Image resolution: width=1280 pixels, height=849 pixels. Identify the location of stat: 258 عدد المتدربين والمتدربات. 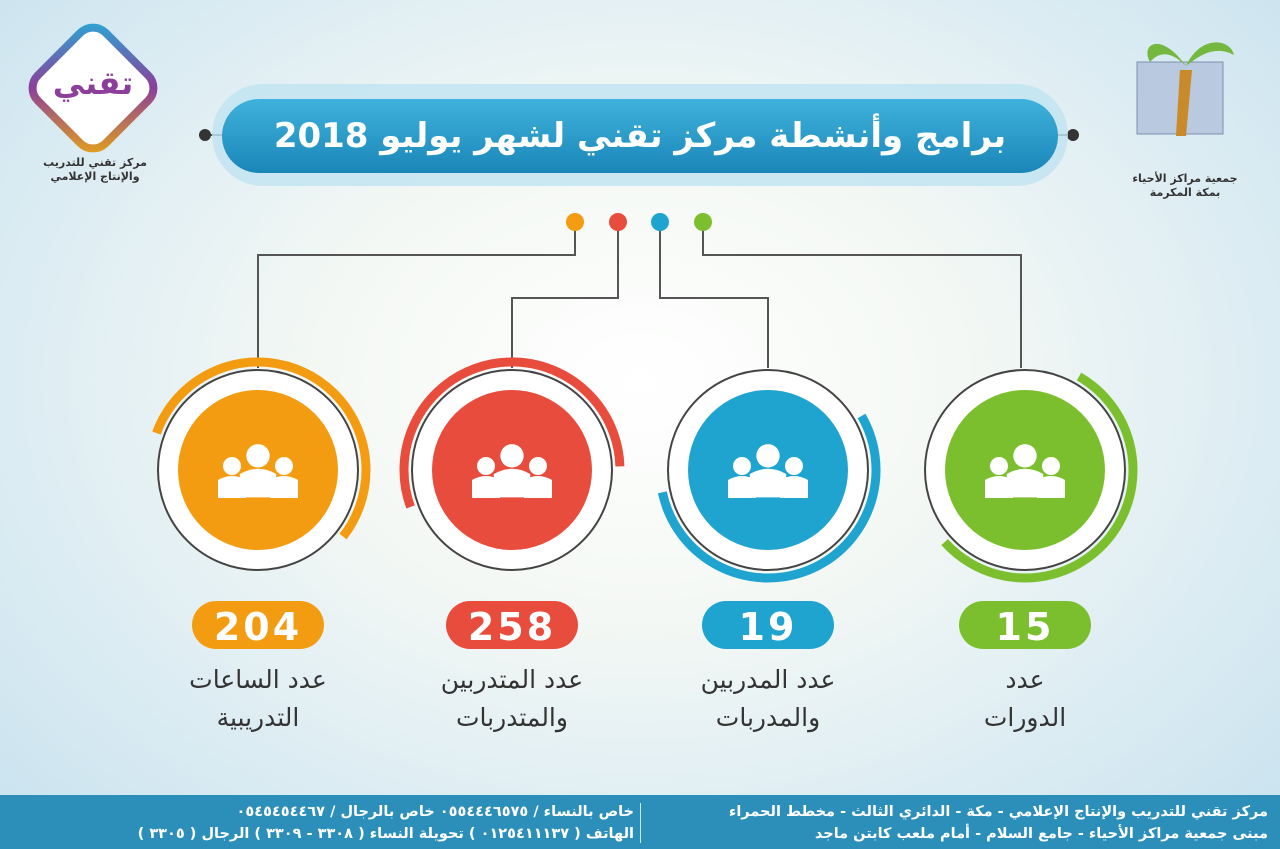
(512, 545).